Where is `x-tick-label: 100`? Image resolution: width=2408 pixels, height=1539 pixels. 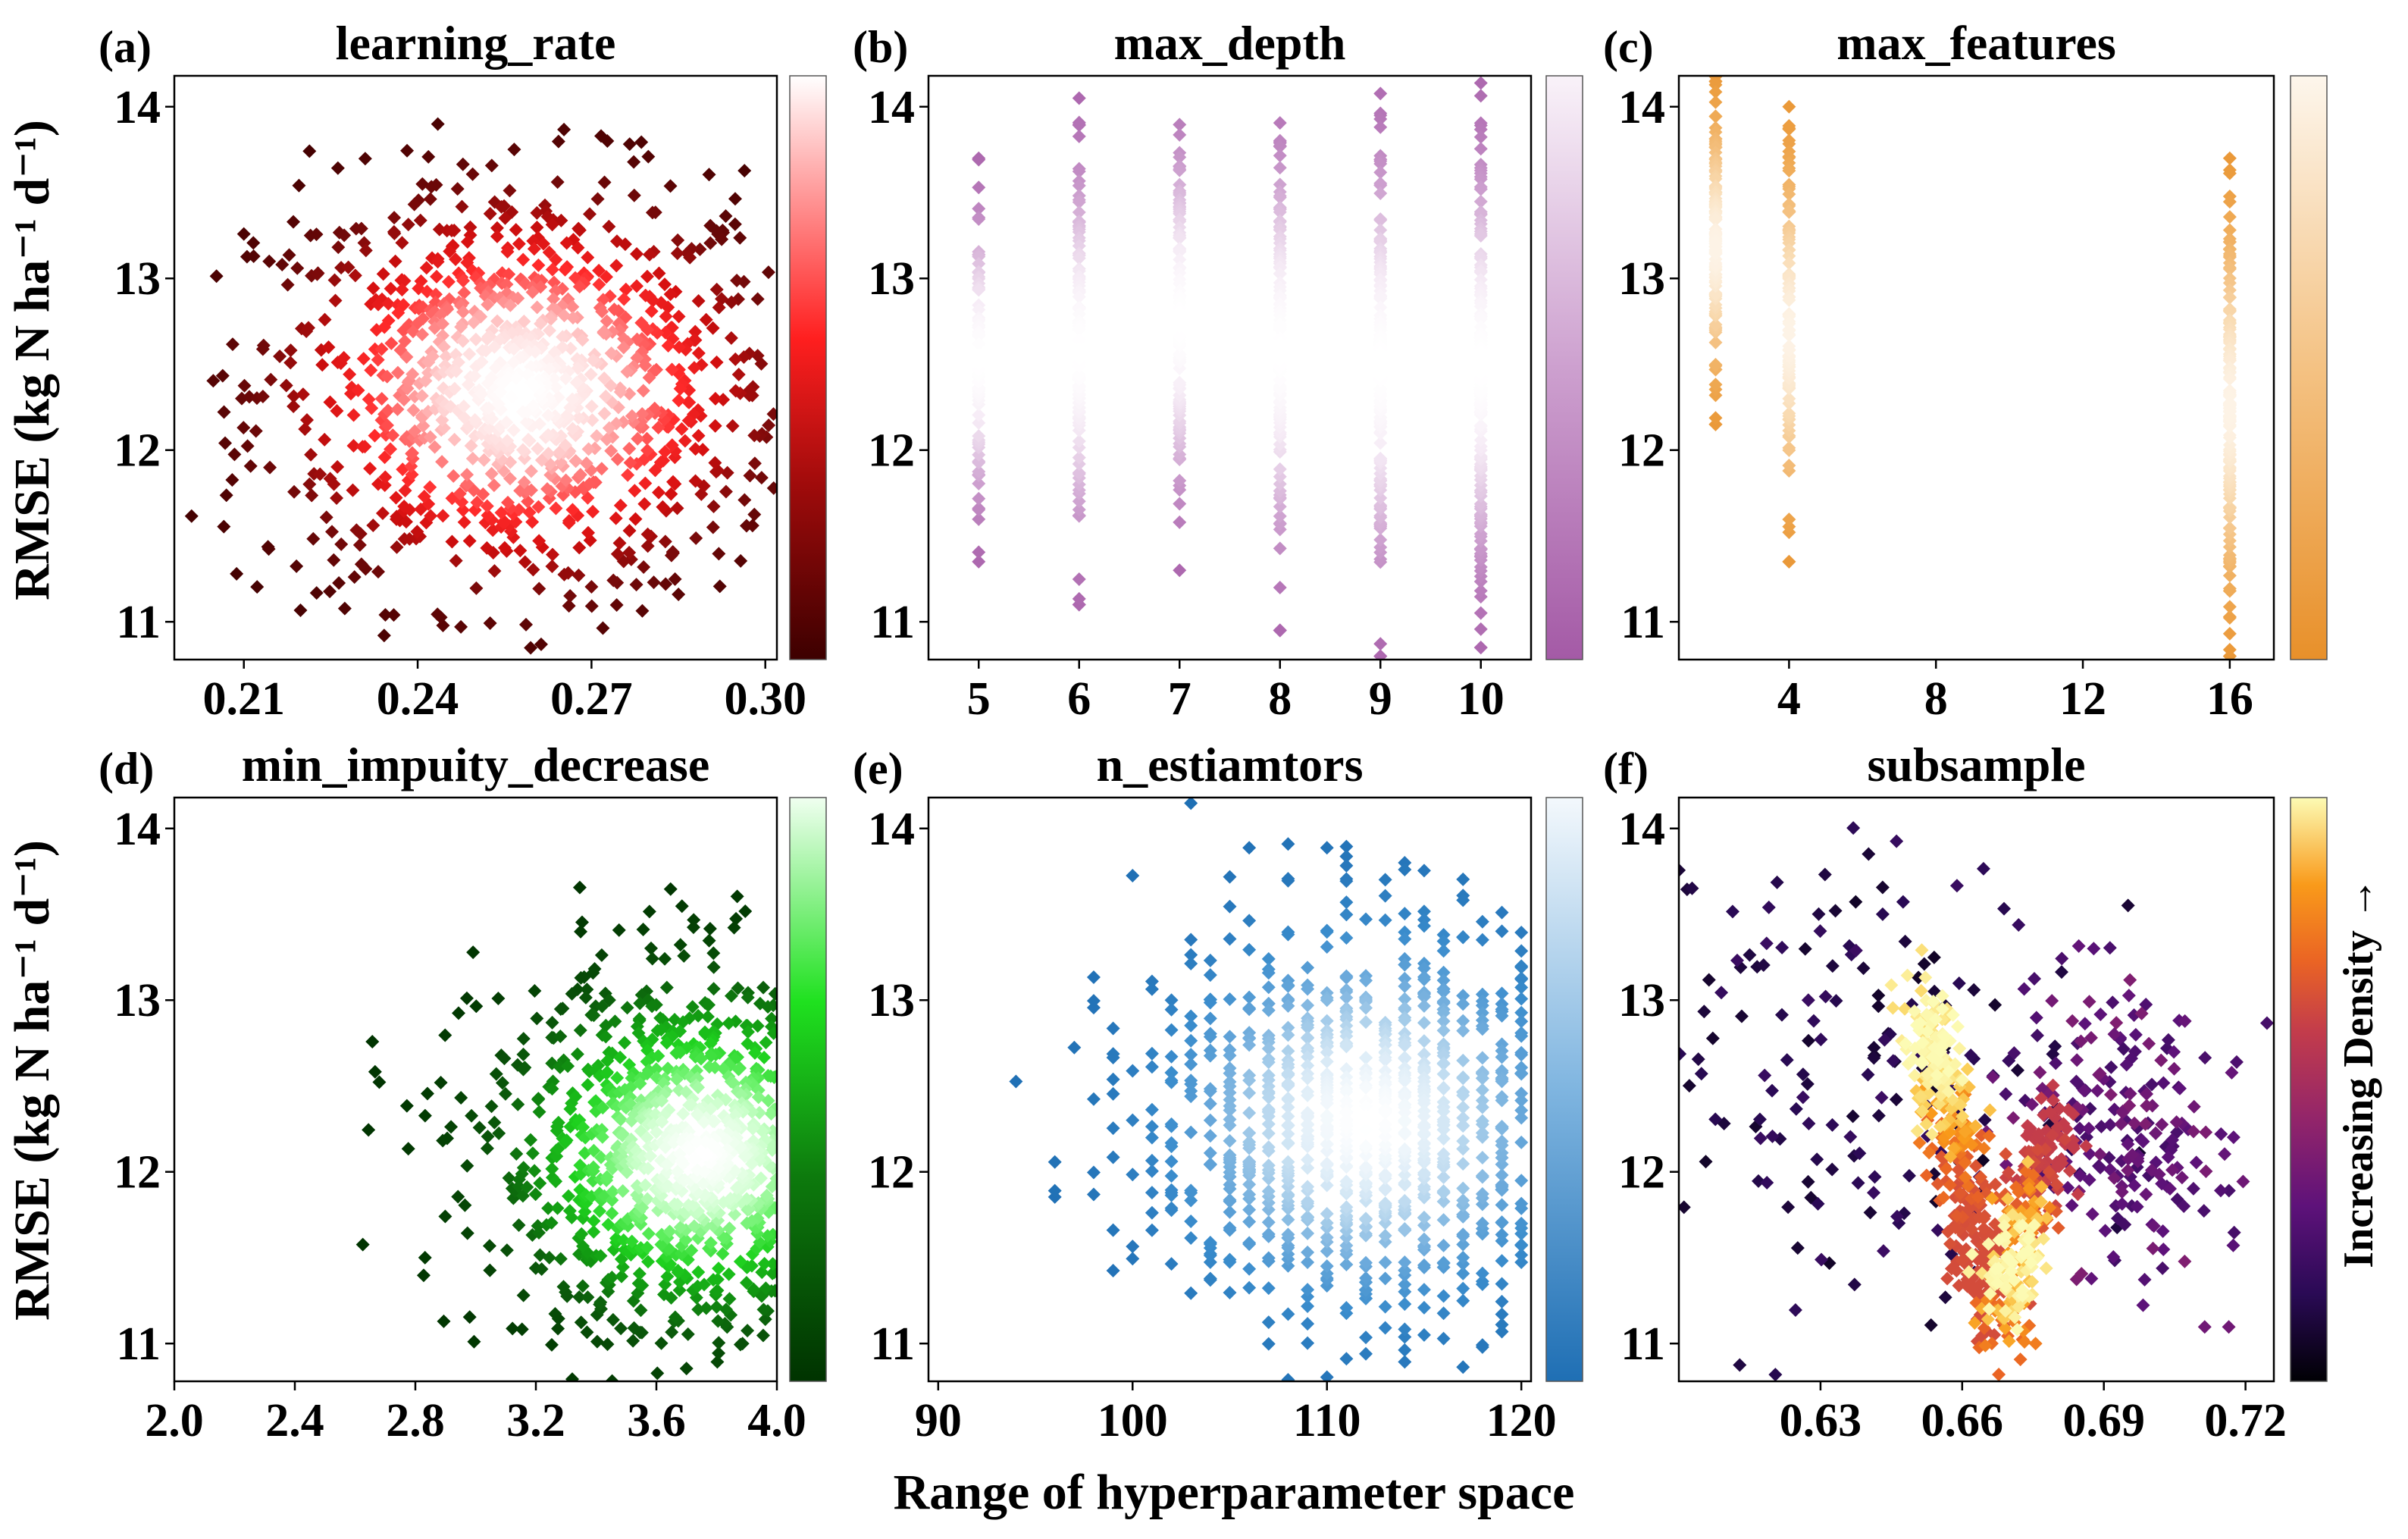
x-tick-label: 100 is located at coordinates (1133, 1421).